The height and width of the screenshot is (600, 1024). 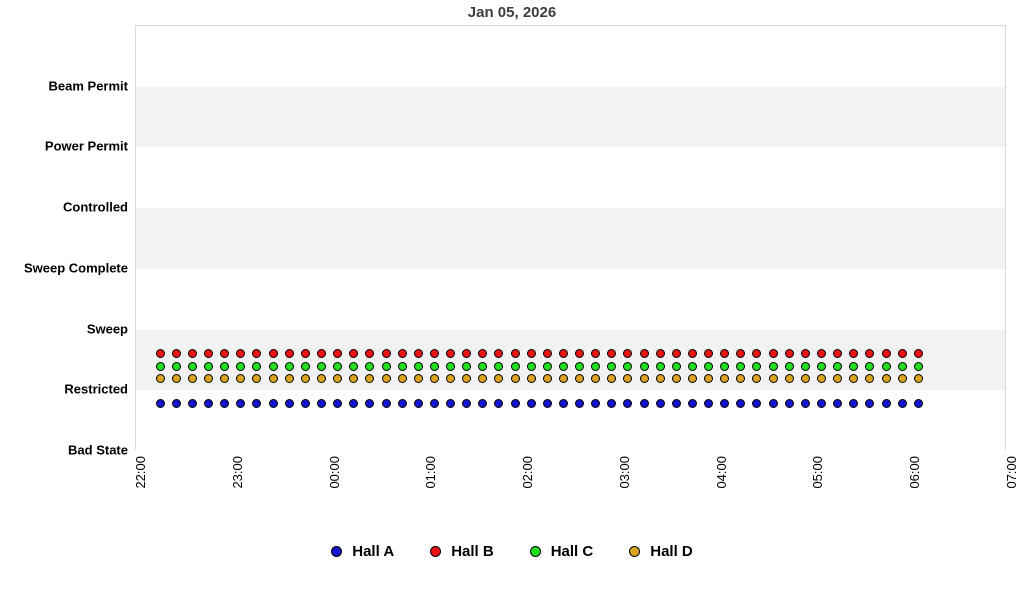 What do you see at coordinates (472, 551) in the screenshot?
I see `legend-label: Hall B` at bounding box center [472, 551].